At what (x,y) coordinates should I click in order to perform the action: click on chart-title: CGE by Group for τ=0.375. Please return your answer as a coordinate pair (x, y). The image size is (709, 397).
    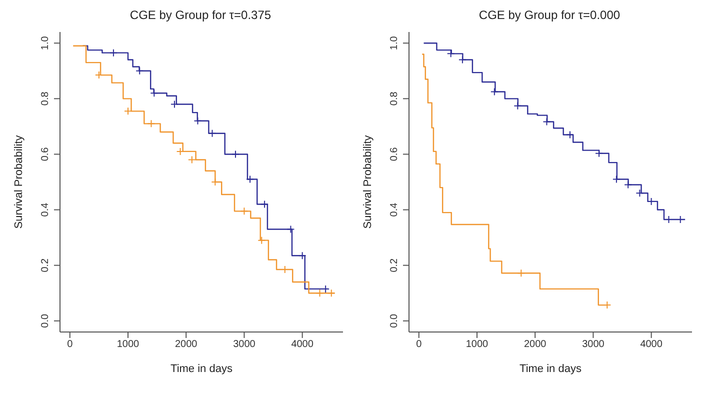
    Looking at the image, I should click on (200, 16).